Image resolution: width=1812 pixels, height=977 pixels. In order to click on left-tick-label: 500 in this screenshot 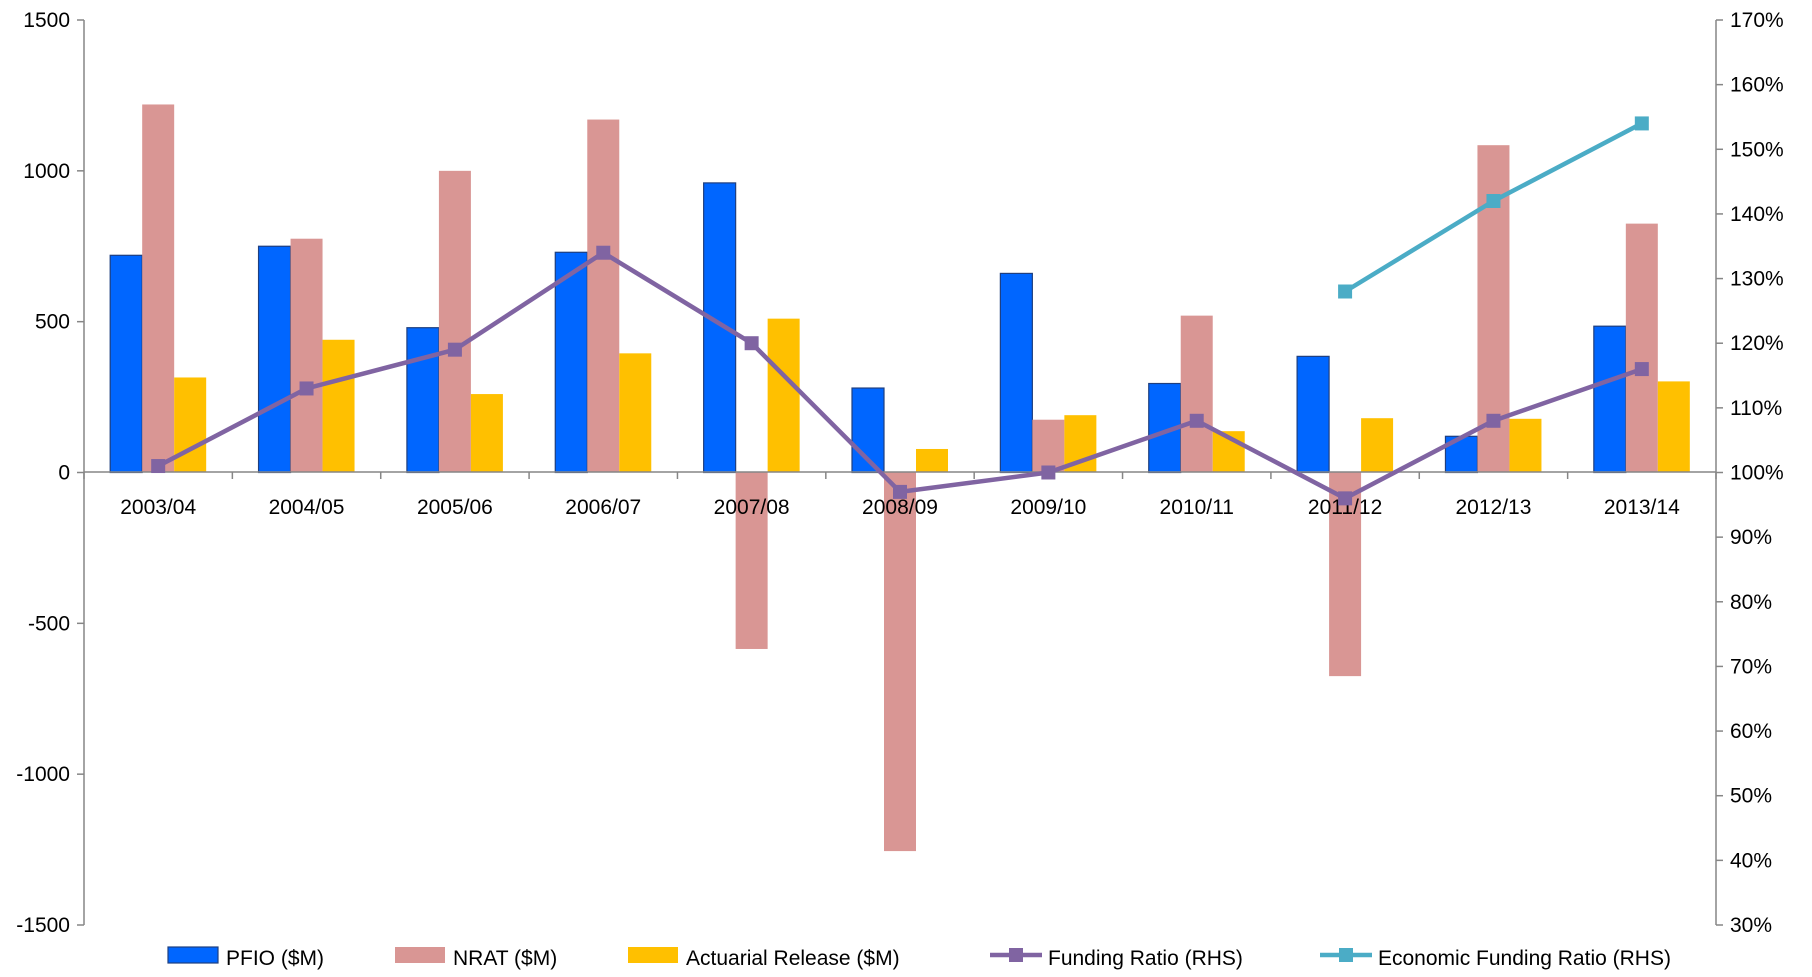, I will do `click(52, 322)`.